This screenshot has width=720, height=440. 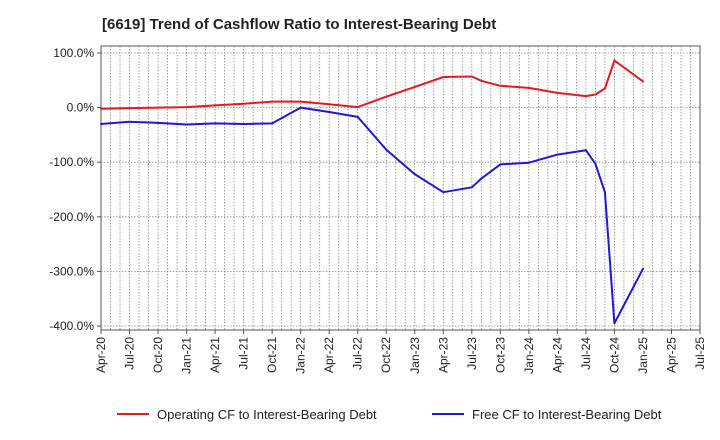 I want to click on y-tick-label: 0.0%, so click(x=81, y=108).